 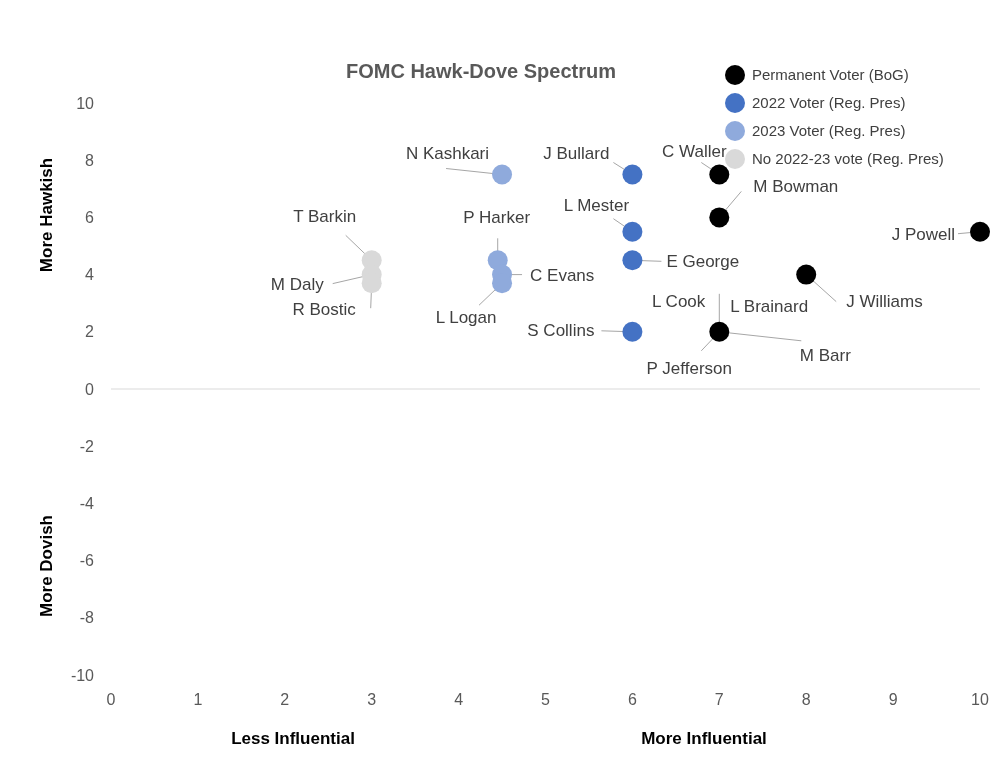 What do you see at coordinates (497, 218) in the screenshot?
I see `annotation: P Harker` at bounding box center [497, 218].